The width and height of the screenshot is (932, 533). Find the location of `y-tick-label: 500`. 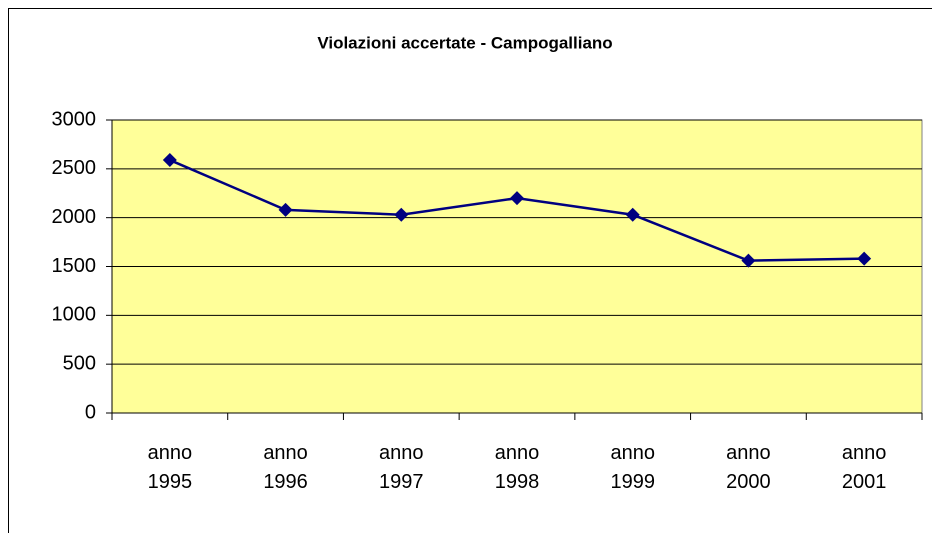

y-tick-label: 500 is located at coordinates (79, 363).